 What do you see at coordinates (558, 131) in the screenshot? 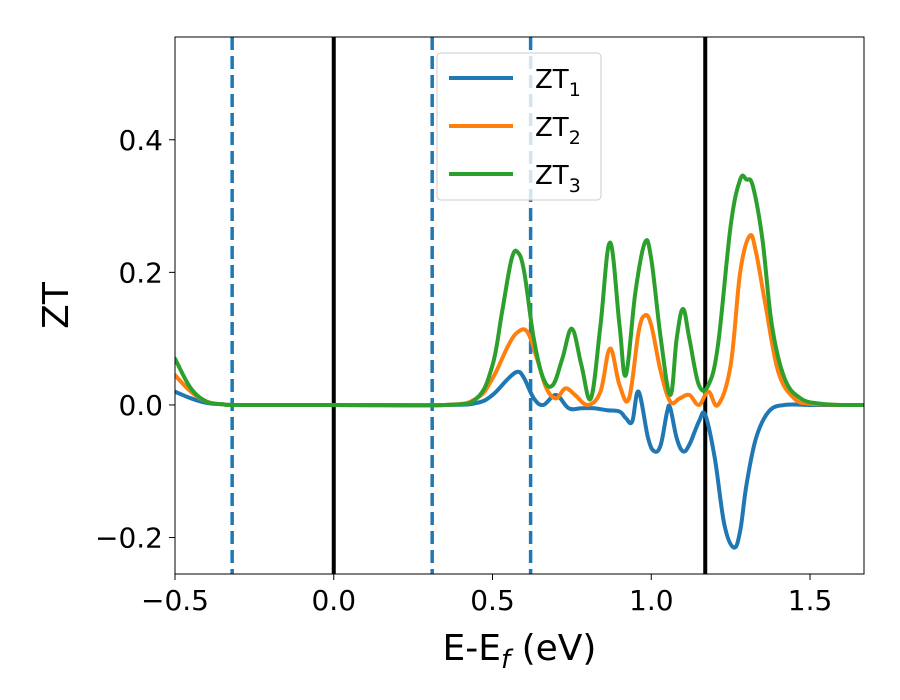
I see `legend-label-2: ZT2` at bounding box center [558, 131].